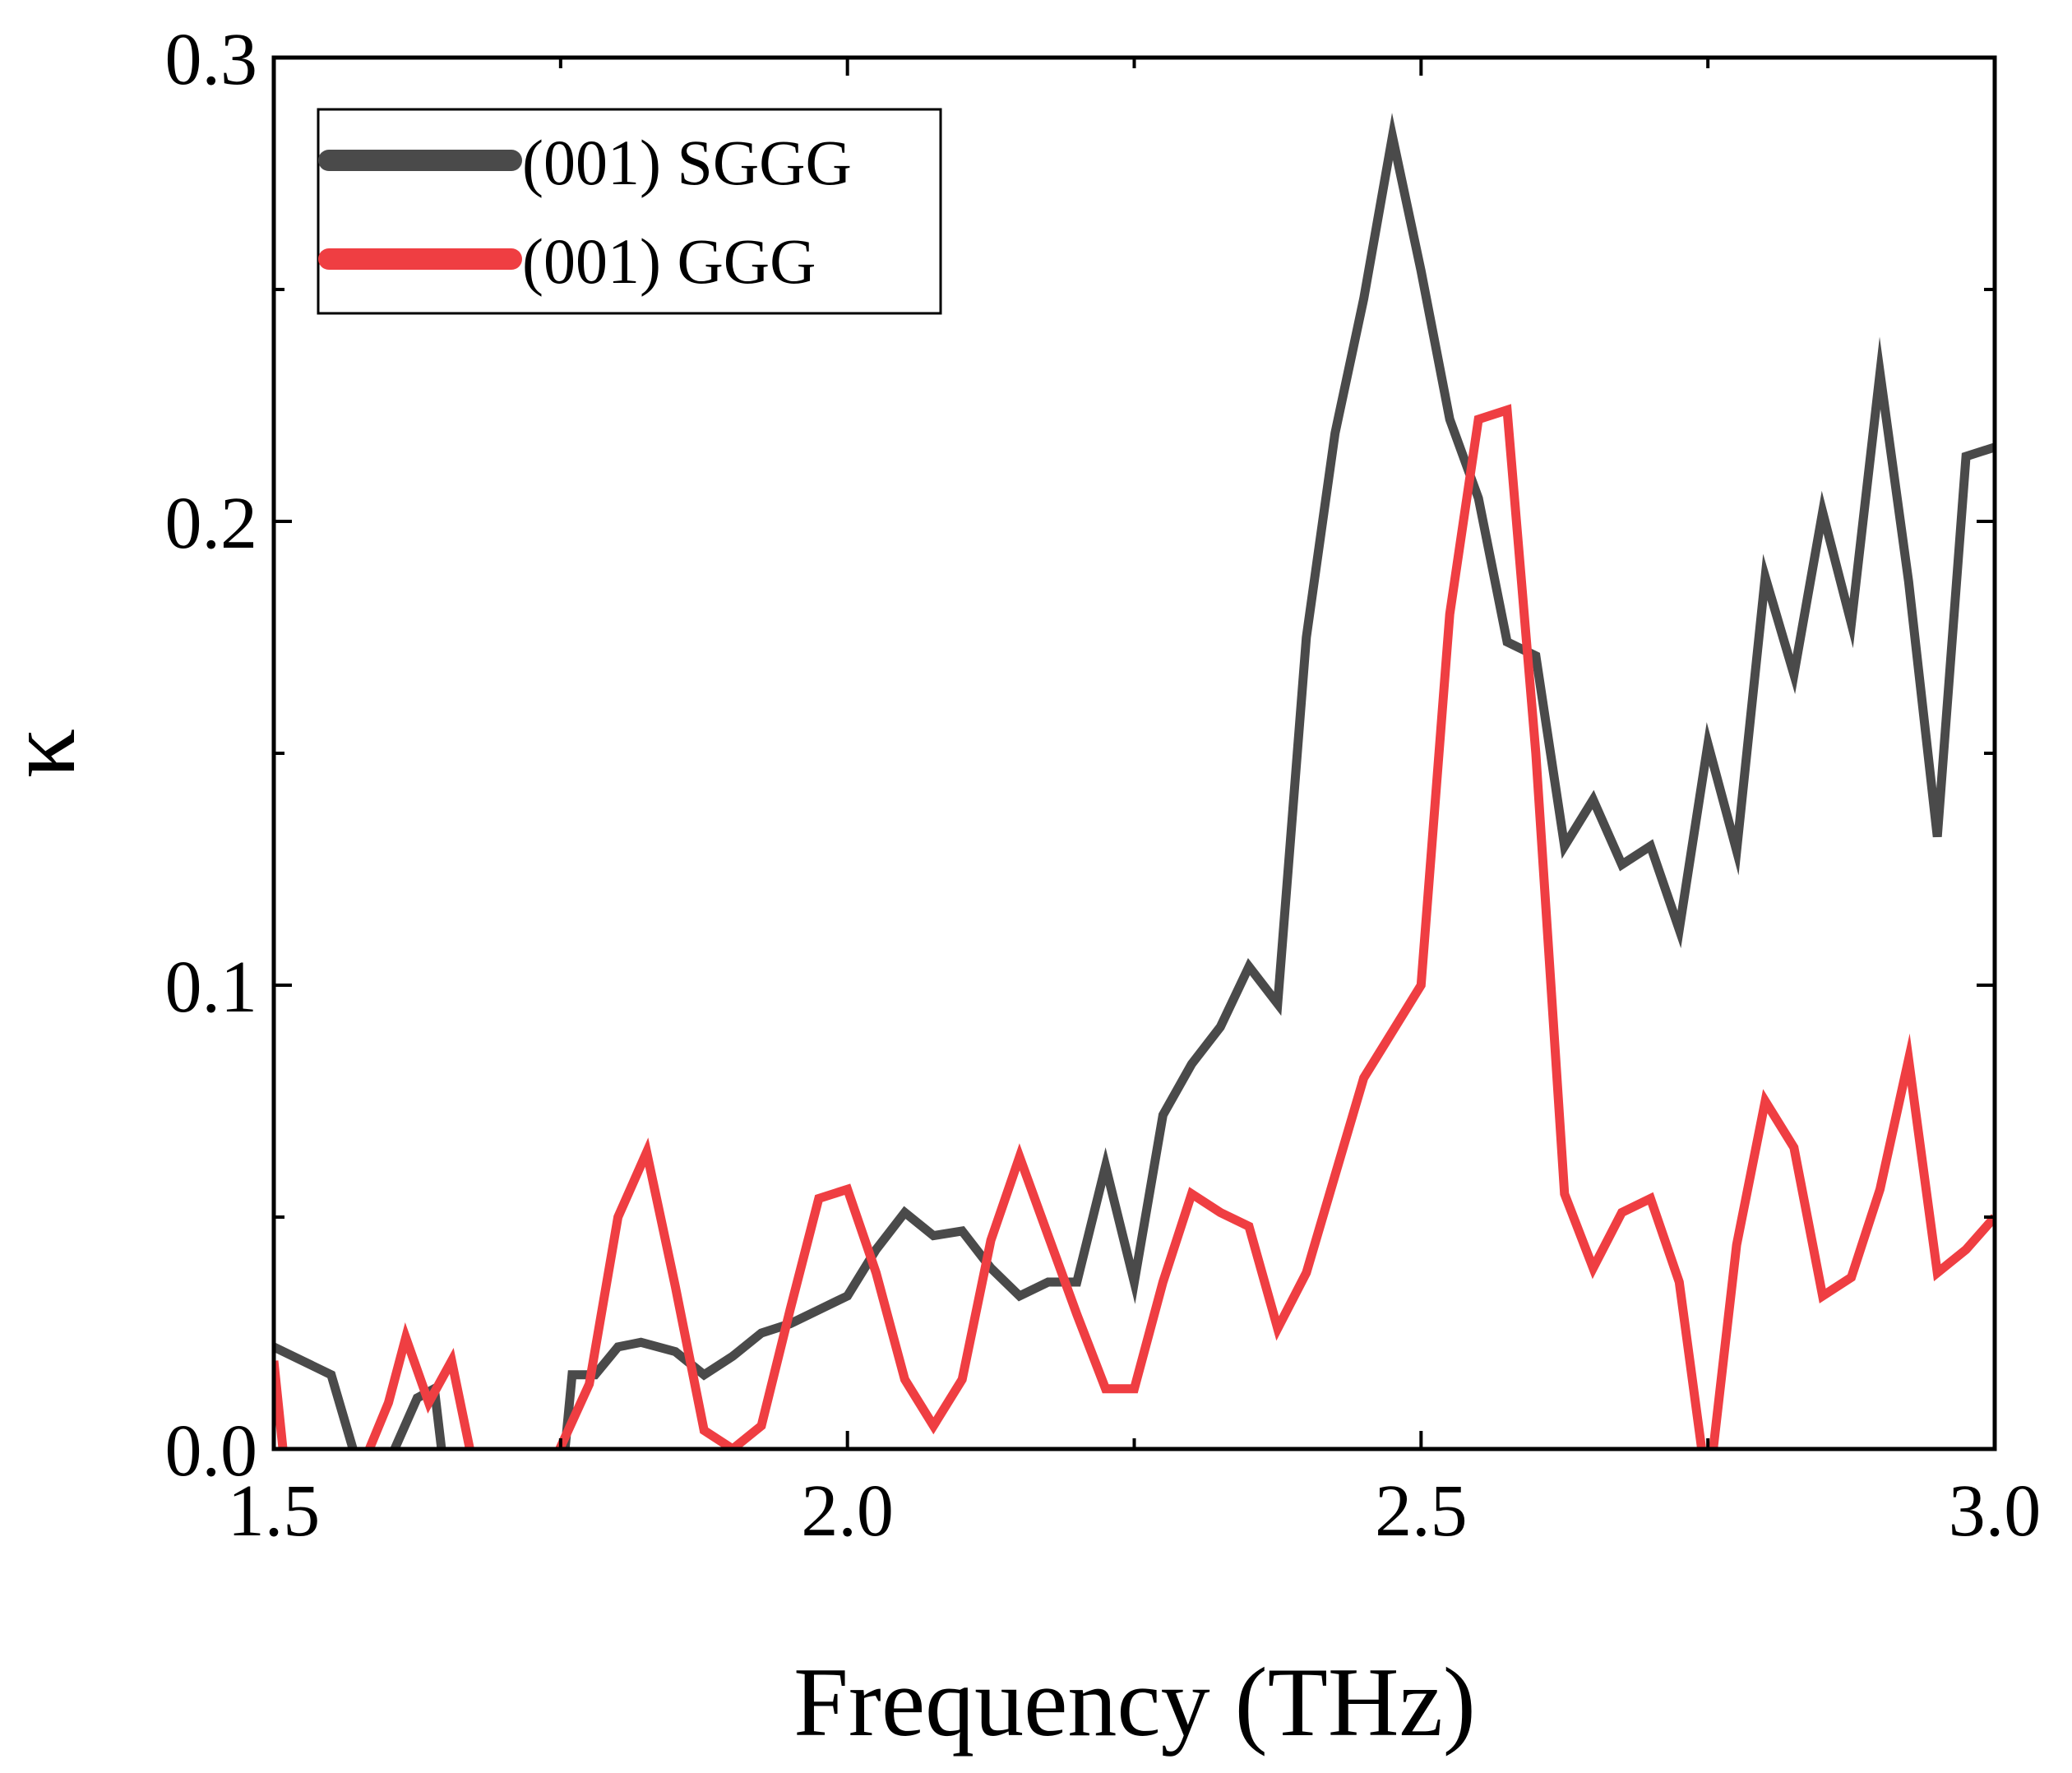 The width and height of the screenshot is (2072, 1773). What do you see at coordinates (274, 1511) in the screenshot?
I see `x-tick-label-0: 1.5` at bounding box center [274, 1511].